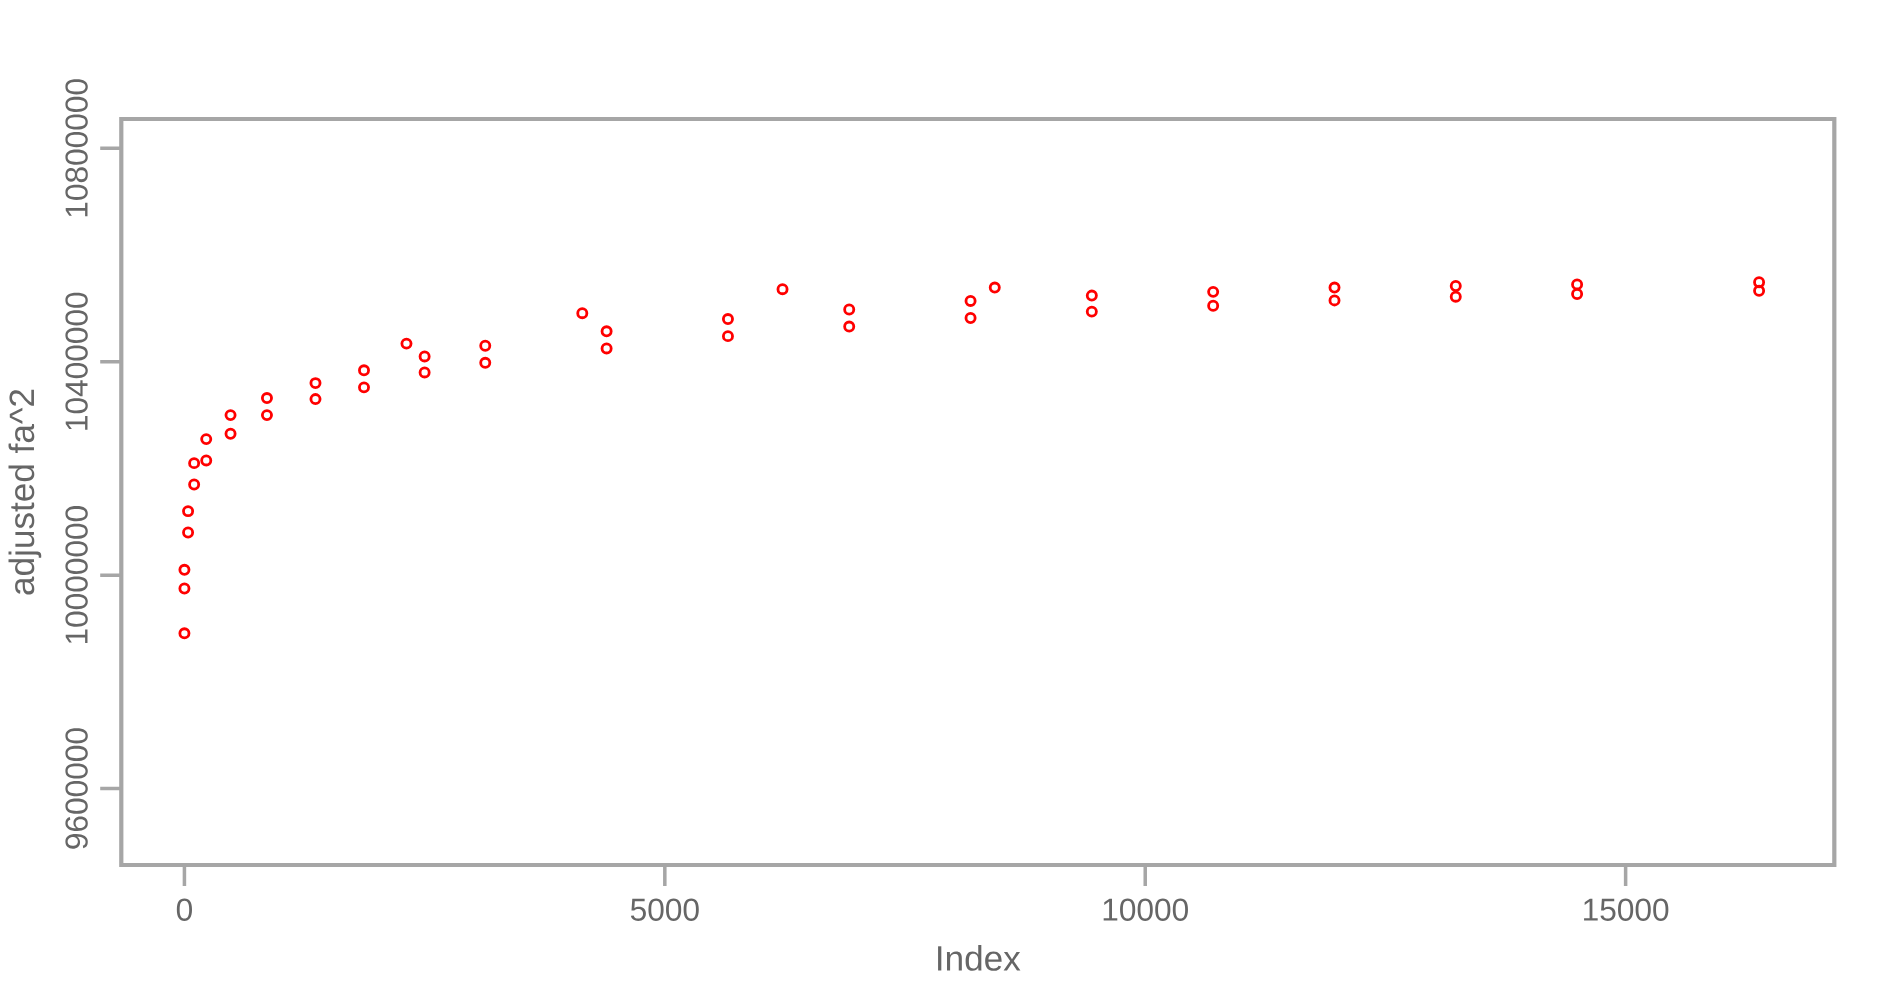  Describe the element at coordinates (1145, 909) in the screenshot. I see `x-tick-label: 10000` at that location.